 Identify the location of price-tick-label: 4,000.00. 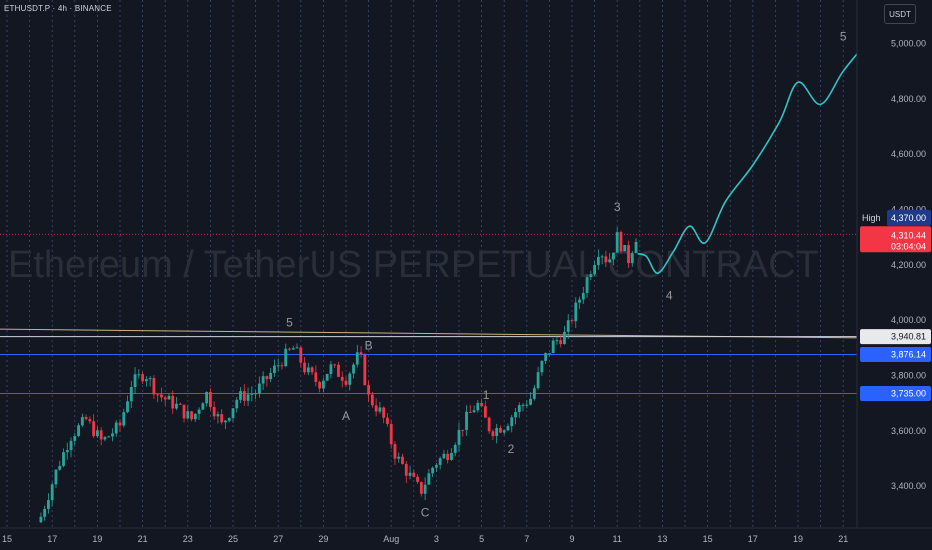
(908, 320).